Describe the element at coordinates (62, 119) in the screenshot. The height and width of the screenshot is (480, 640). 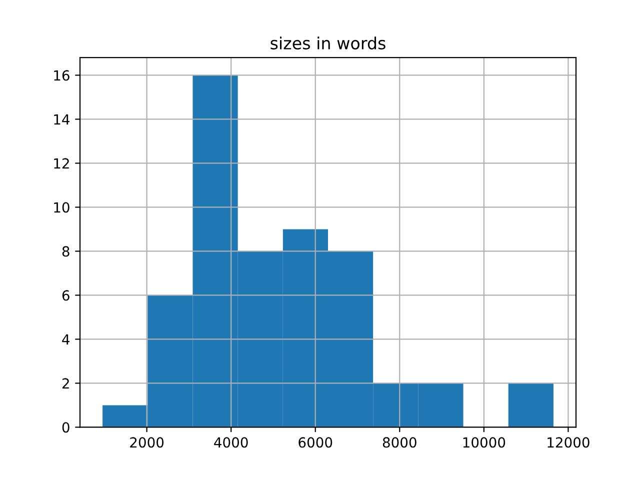
I see `y-tick-label: 14` at that location.